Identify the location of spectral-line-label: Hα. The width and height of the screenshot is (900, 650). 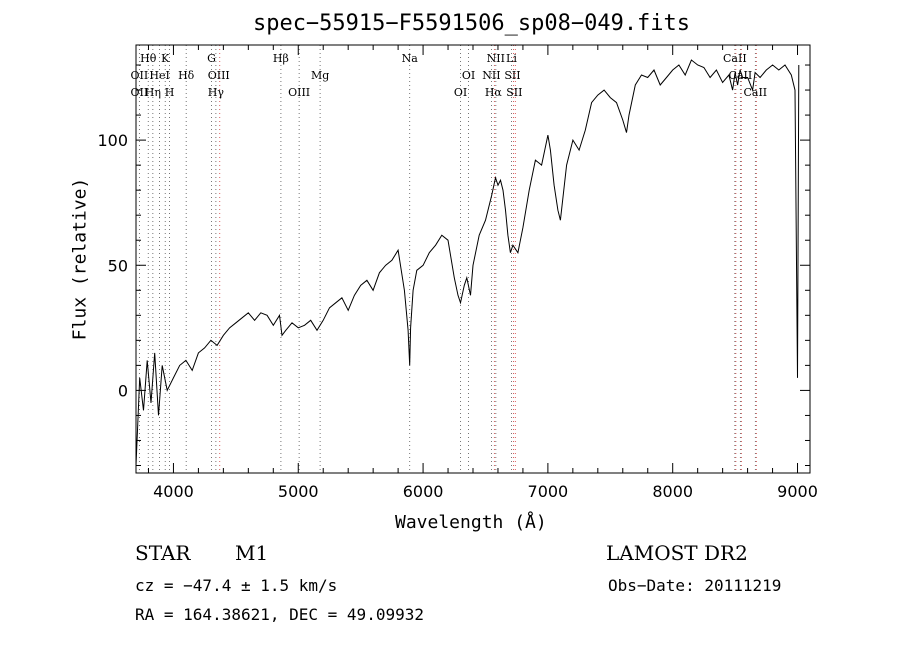
(494, 92).